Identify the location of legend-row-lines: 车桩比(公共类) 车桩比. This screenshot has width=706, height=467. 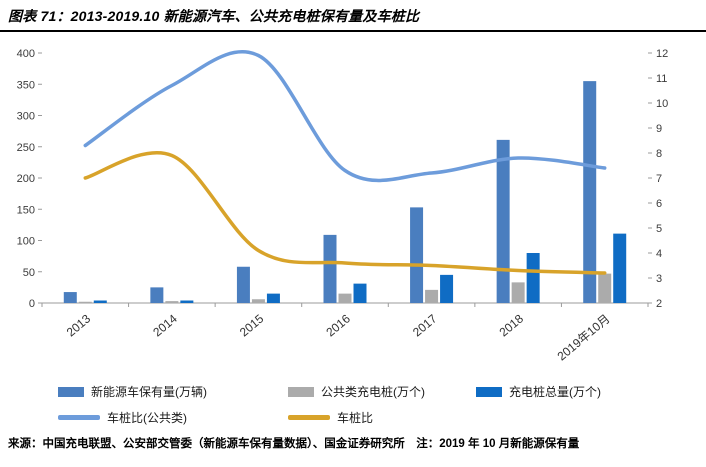
(382, 417).